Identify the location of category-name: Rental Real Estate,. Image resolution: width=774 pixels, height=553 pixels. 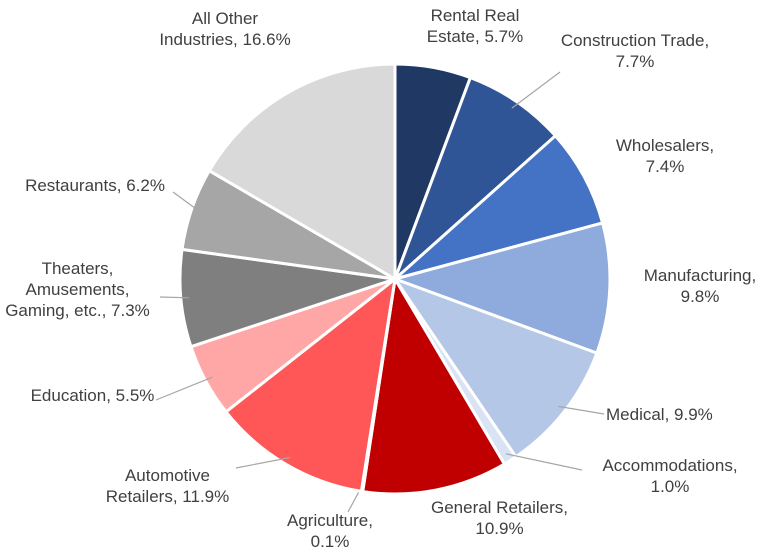
(473, 26).